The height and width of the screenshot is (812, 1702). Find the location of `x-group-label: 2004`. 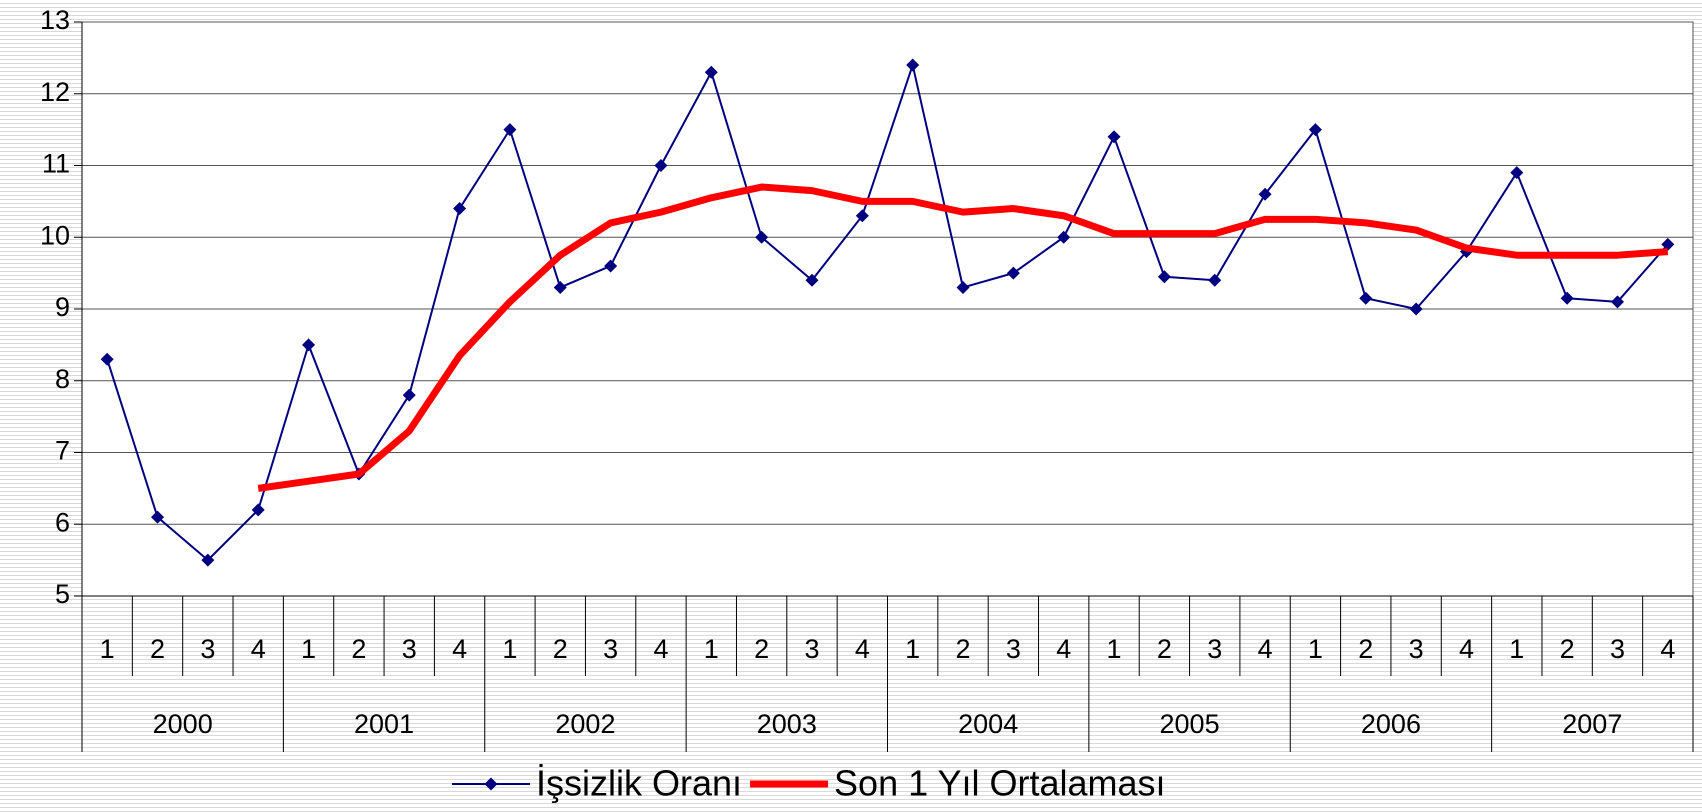

x-group-label: 2004 is located at coordinates (988, 724).